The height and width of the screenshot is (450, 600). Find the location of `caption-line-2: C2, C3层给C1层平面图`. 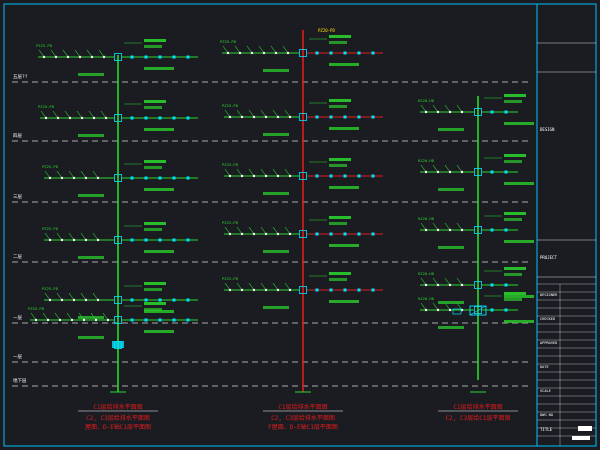

caption-line-2: C2, C3层给C1层平面图 is located at coordinates (478, 418).